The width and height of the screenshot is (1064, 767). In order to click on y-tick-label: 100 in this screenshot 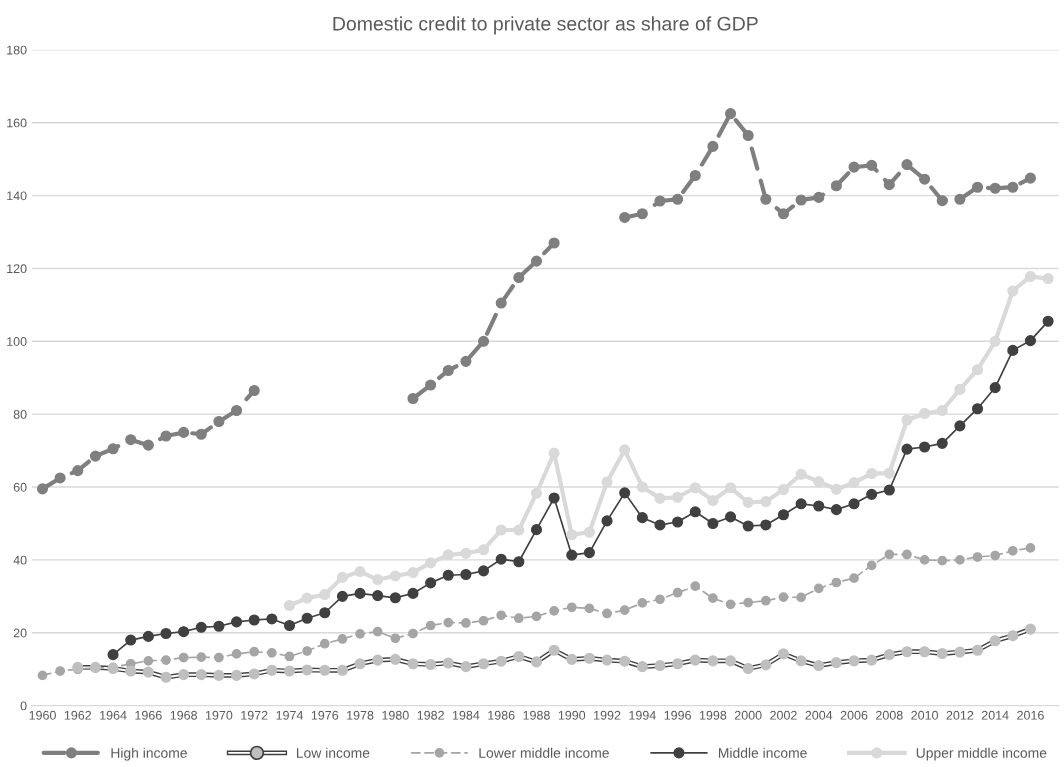, I will do `click(17, 341)`.